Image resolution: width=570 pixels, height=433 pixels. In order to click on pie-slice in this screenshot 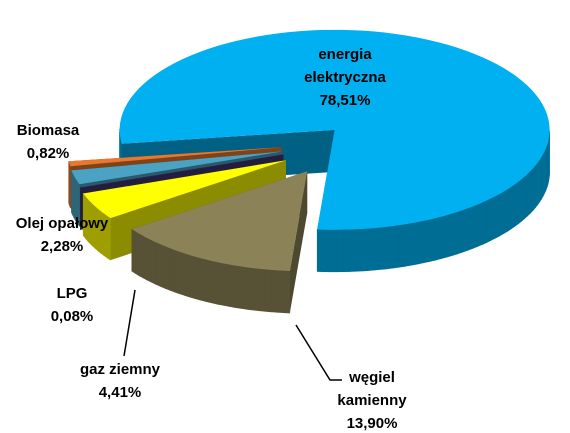, I will do `click(219, 242)`.